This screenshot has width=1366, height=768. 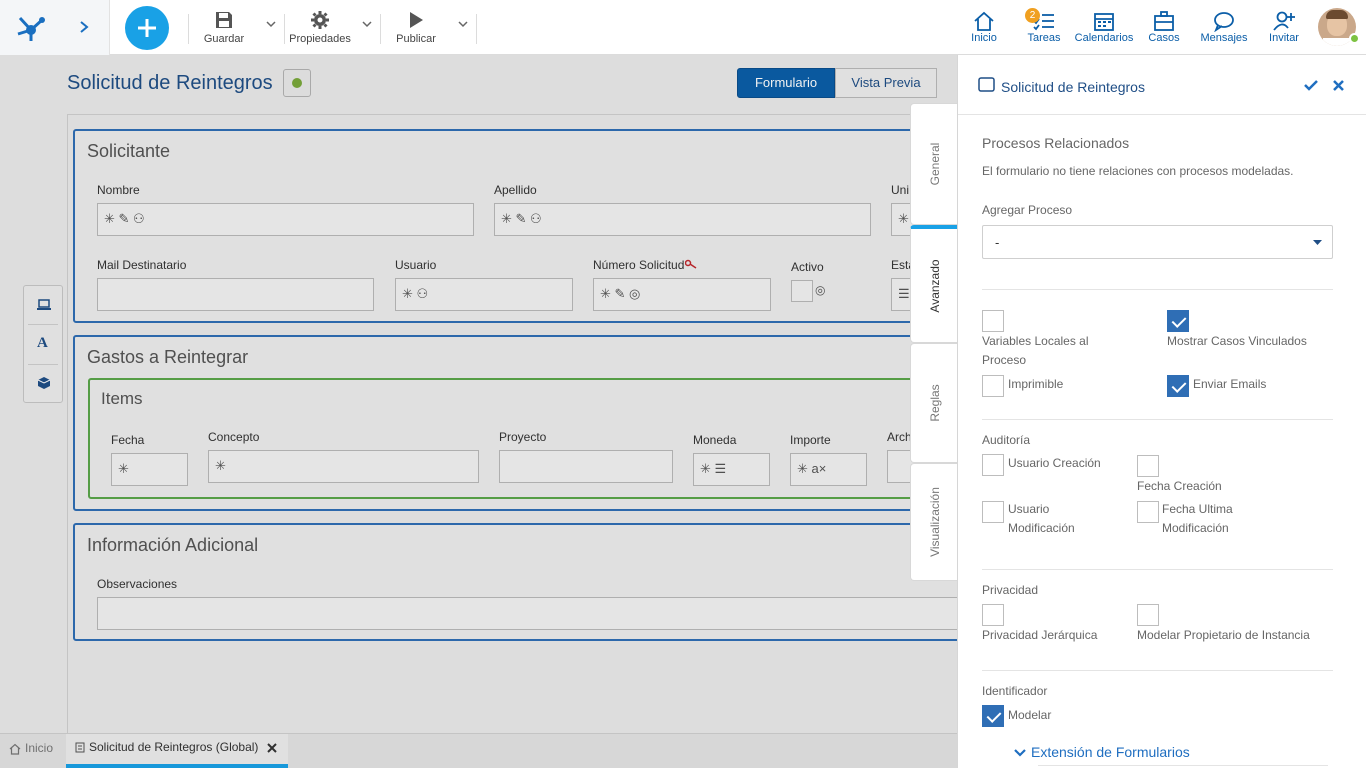 What do you see at coordinates (1284, 38) in the screenshot?
I see `nav-invitar-label: Invitar` at bounding box center [1284, 38].